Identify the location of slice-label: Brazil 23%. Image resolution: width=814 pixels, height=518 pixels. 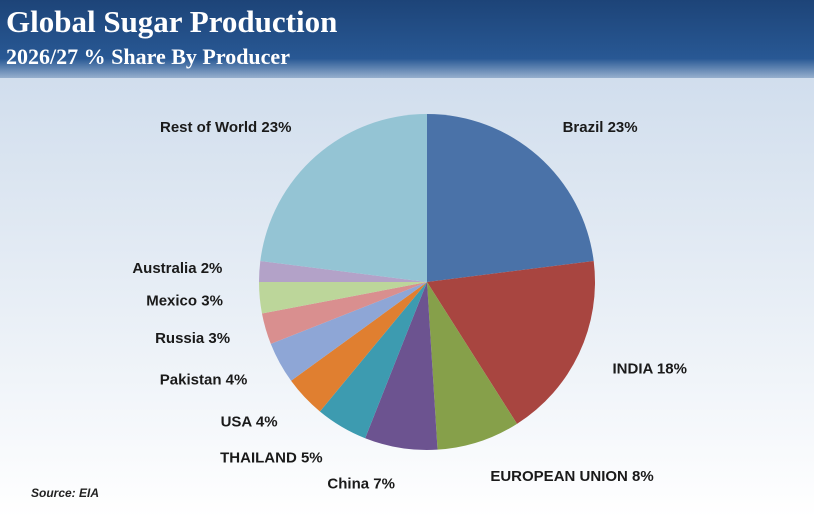
(600, 127).